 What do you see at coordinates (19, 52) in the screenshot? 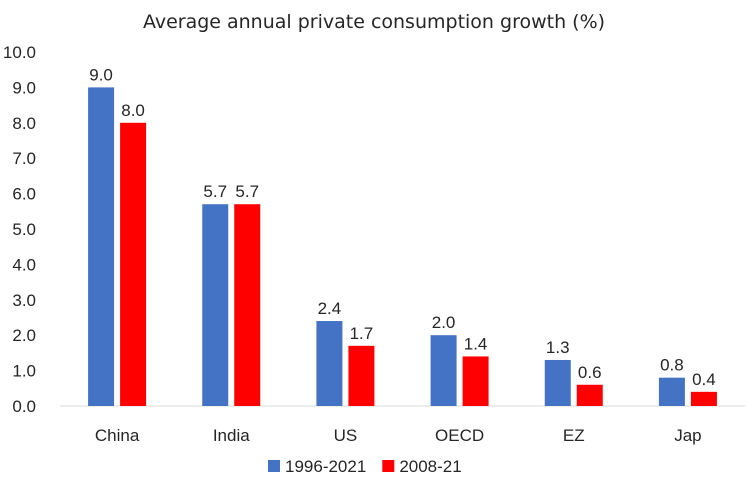
I see `y-tick-label: 10.0` at bounding box center [19, 52].